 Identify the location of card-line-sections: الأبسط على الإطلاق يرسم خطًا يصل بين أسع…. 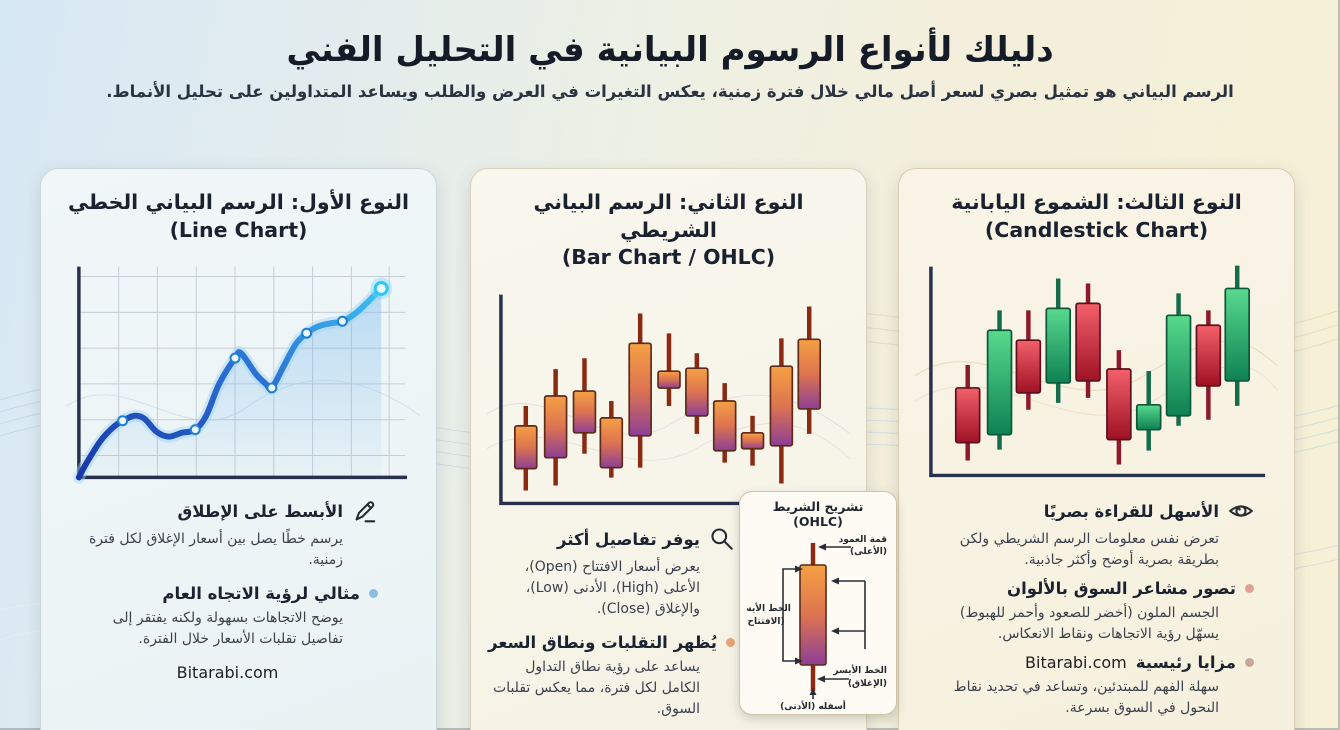
(238, 590).